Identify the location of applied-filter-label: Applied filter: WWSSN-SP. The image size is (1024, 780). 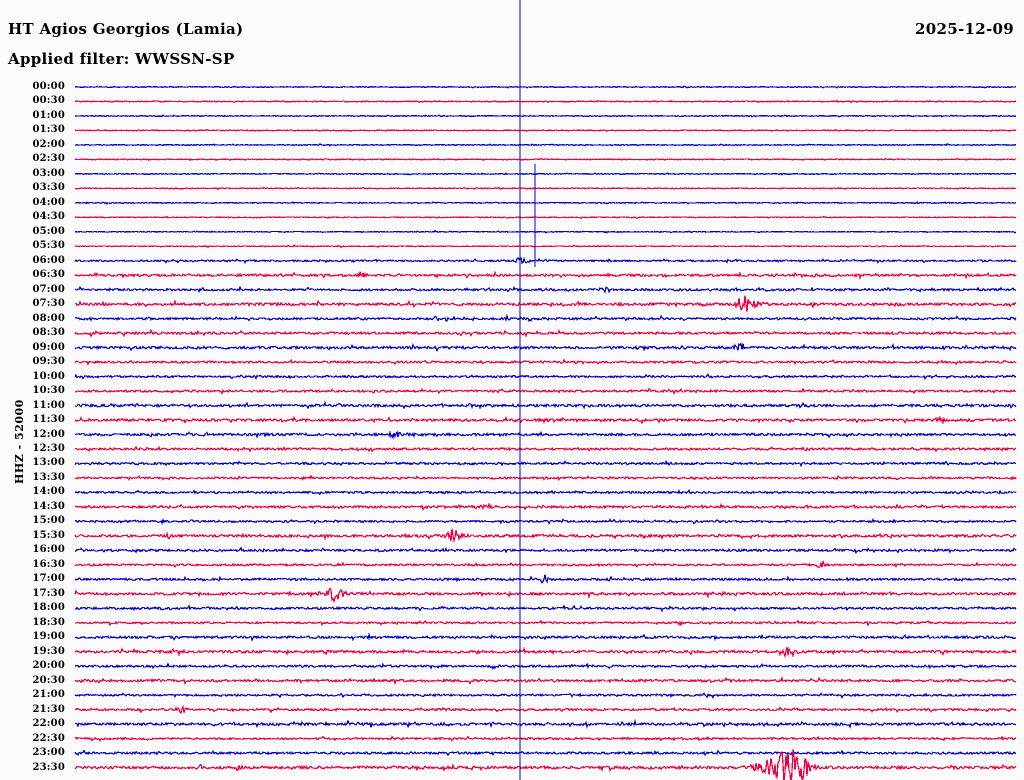
(121, 59).